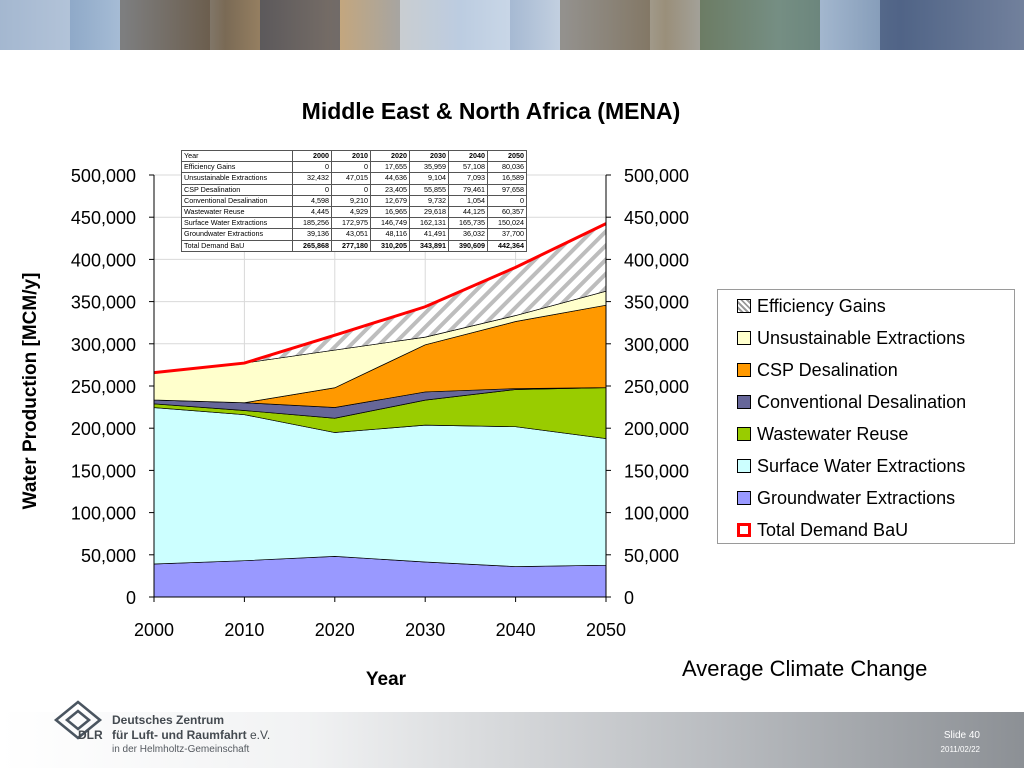  What do you see at coordinates (103, 218) in the screenshot?
I see `y-tick-label: 450,000` at bounding box center [103, 218].